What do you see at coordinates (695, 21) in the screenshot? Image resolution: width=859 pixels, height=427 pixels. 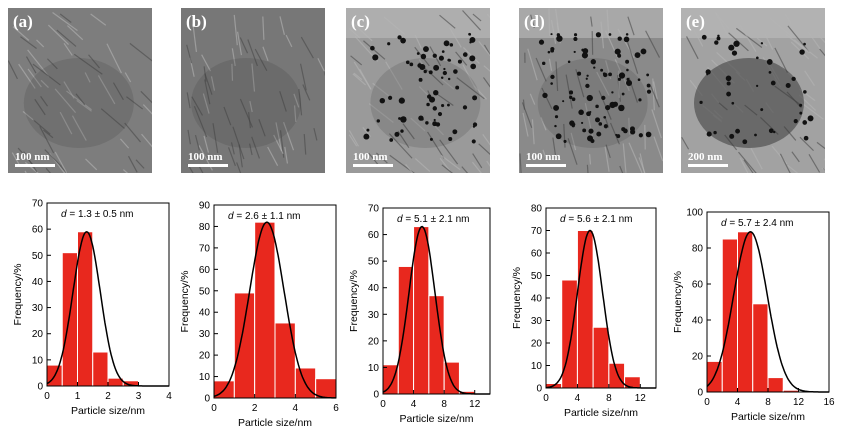 I see `panel-label: (e)` at bounding box center [695, 21].